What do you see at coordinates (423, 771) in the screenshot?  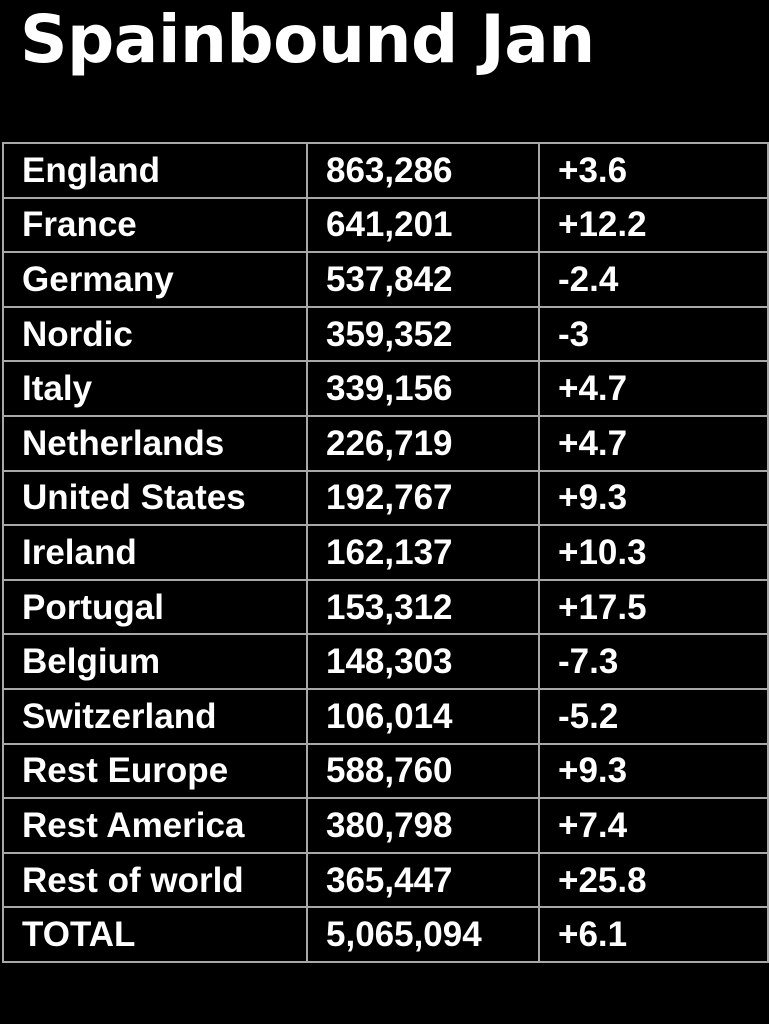 I see `visitors-cell: 588,760` at bounding box center [423, 771].